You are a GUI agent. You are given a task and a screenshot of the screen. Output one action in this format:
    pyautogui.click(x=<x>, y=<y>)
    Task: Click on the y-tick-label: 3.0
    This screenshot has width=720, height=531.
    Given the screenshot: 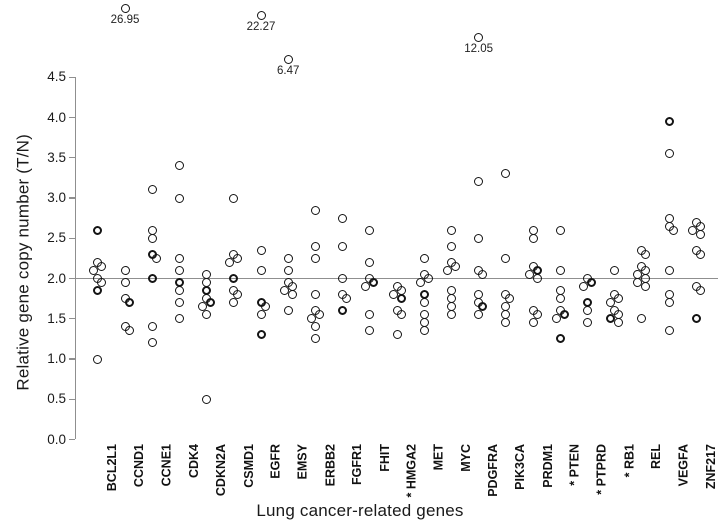 What is the action you would take?
    pyautogui.click(x=56, y=197)
    